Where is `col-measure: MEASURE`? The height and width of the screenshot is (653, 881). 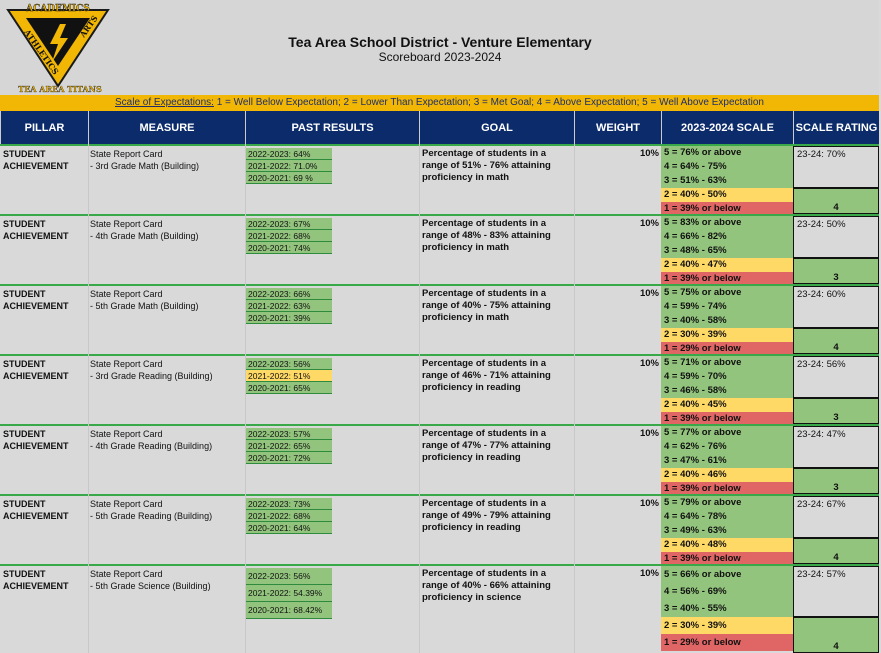 col-measure: MEASURE is located at coordinates (166, 127).